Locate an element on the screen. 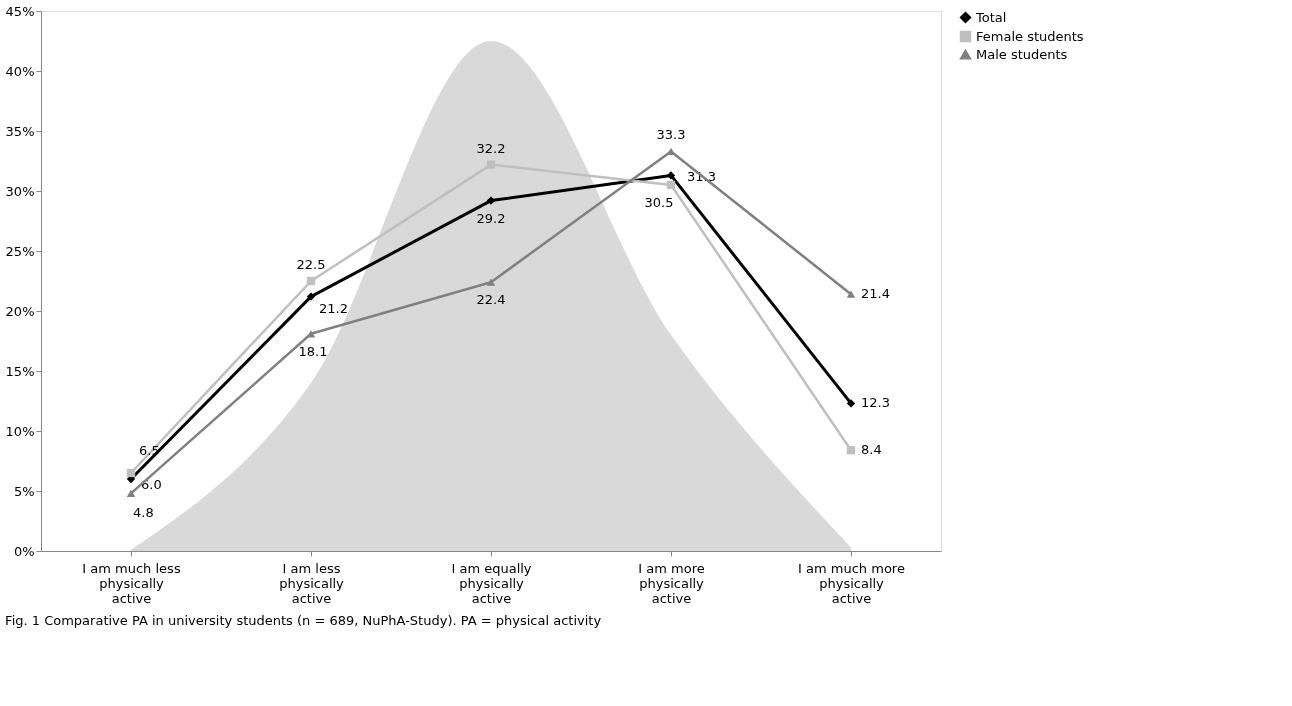 Image resolution: width=1292 pixels, height=706 pixels. x-tick-label: I am much more physically active is located at coordinates (851, 583).